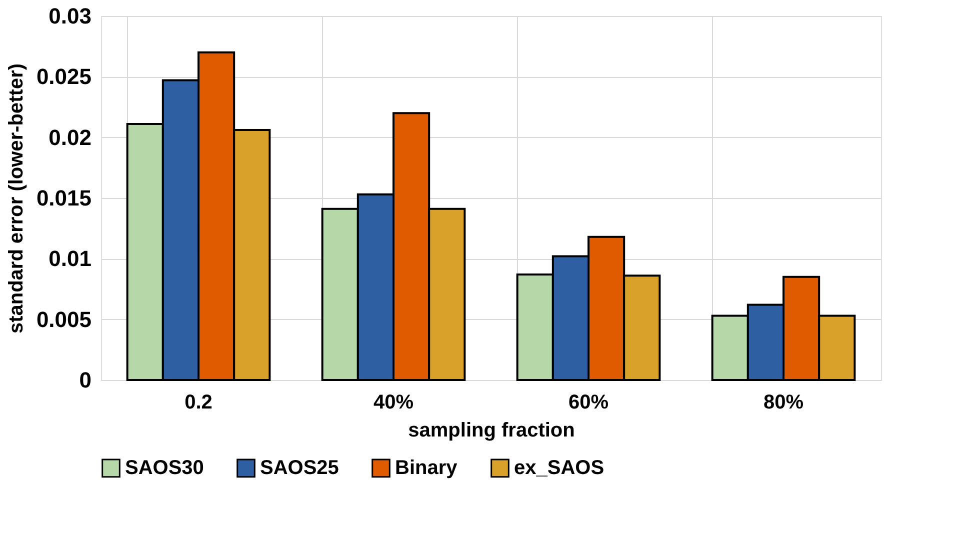  What do you see at coordinates (70, 137) in the screenshot?
I see `y-tick-label: 0.02` at bounding box center [70, 137].